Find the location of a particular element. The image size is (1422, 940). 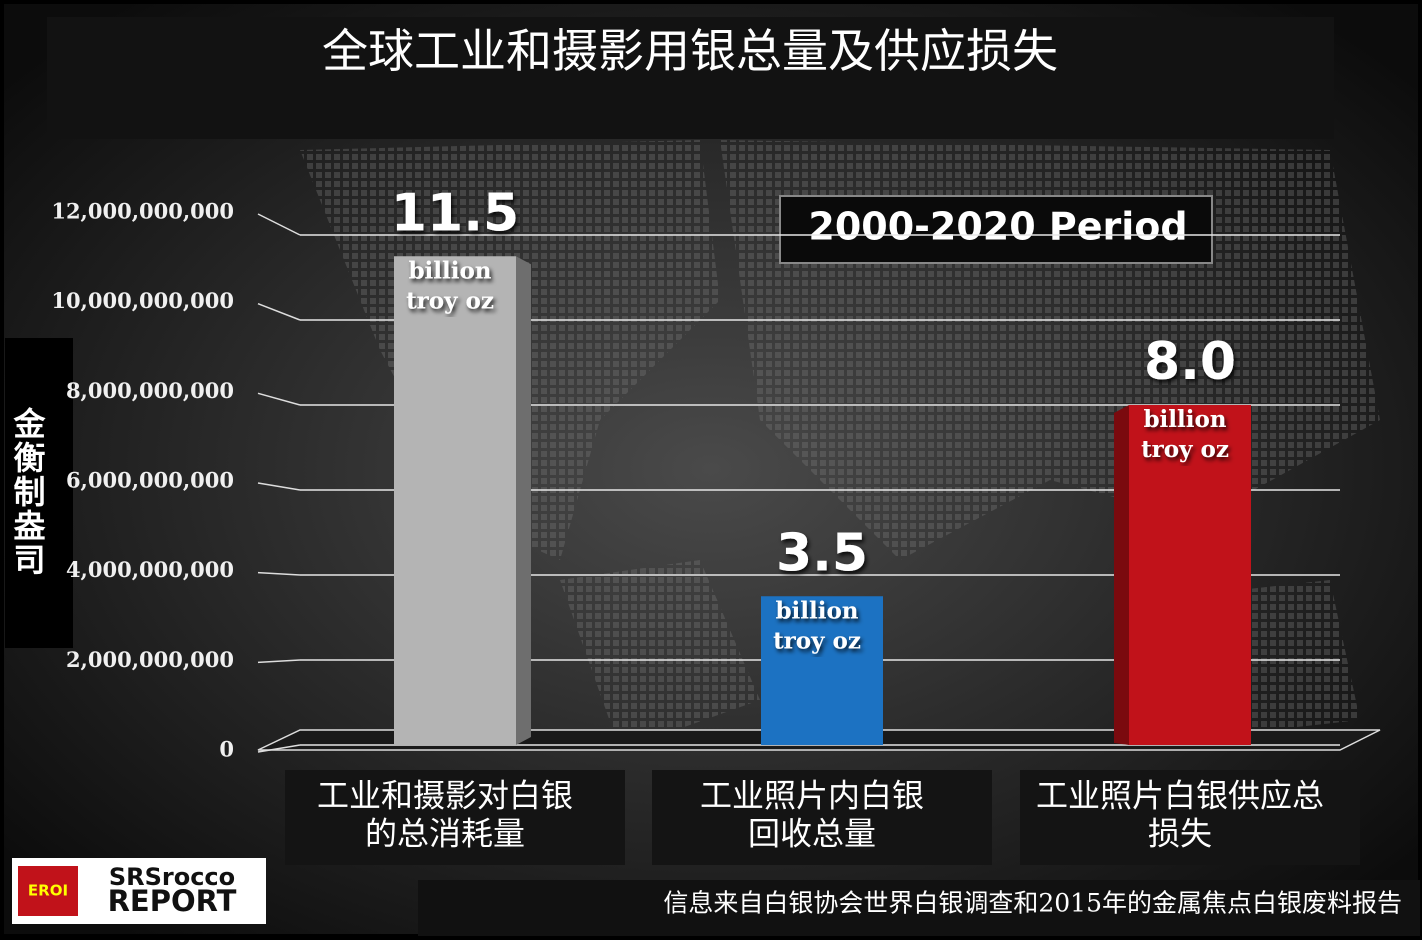

logo: EROI SRSrocco REPORT is located at coordinates (139, 891).